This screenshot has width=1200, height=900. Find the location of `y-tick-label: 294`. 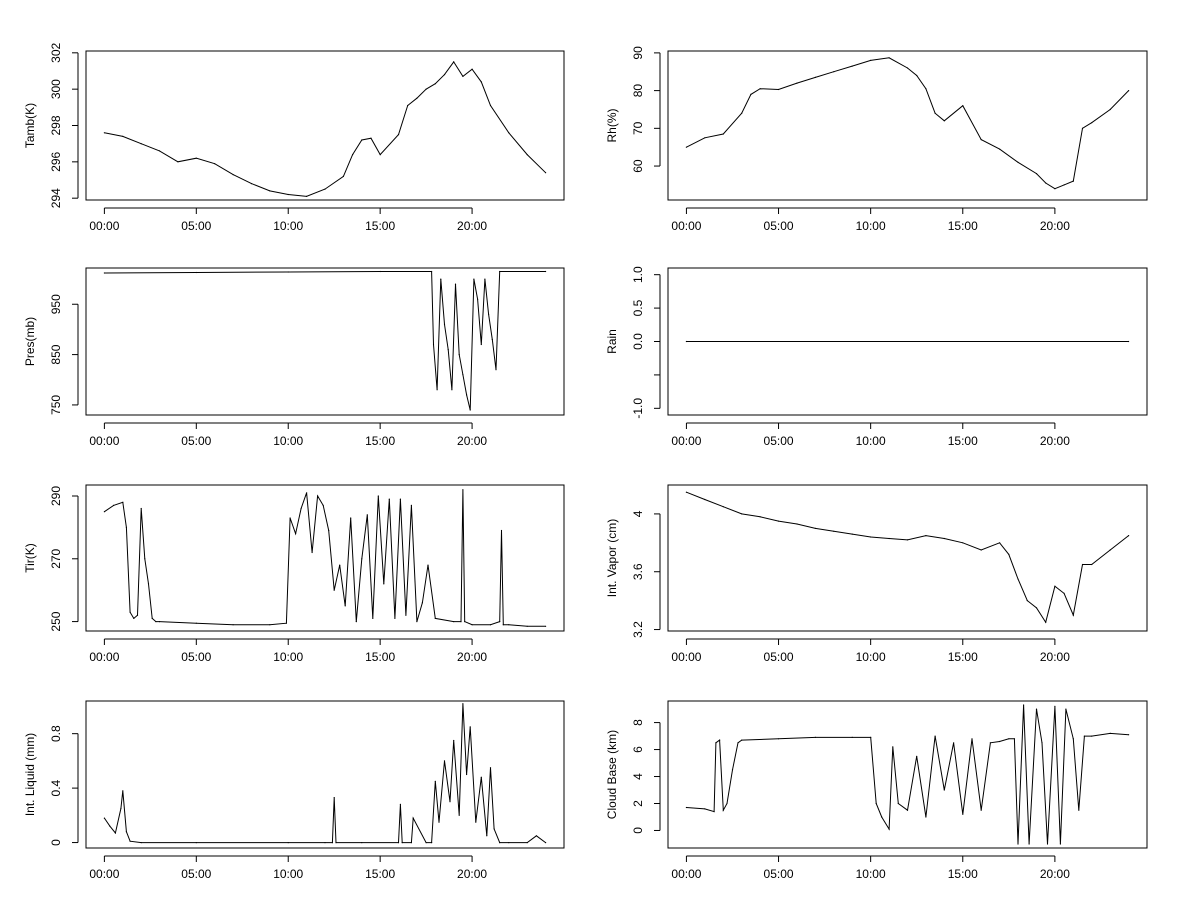

y-tick-label: 294 is located at coordinates (56, 198).